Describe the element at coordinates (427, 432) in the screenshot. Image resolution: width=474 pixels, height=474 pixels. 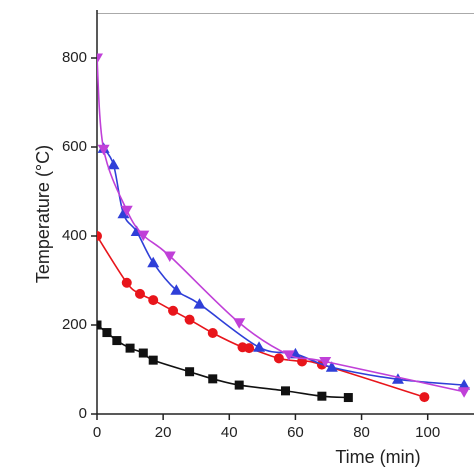
I see `x-tick-label: 100` at that location.